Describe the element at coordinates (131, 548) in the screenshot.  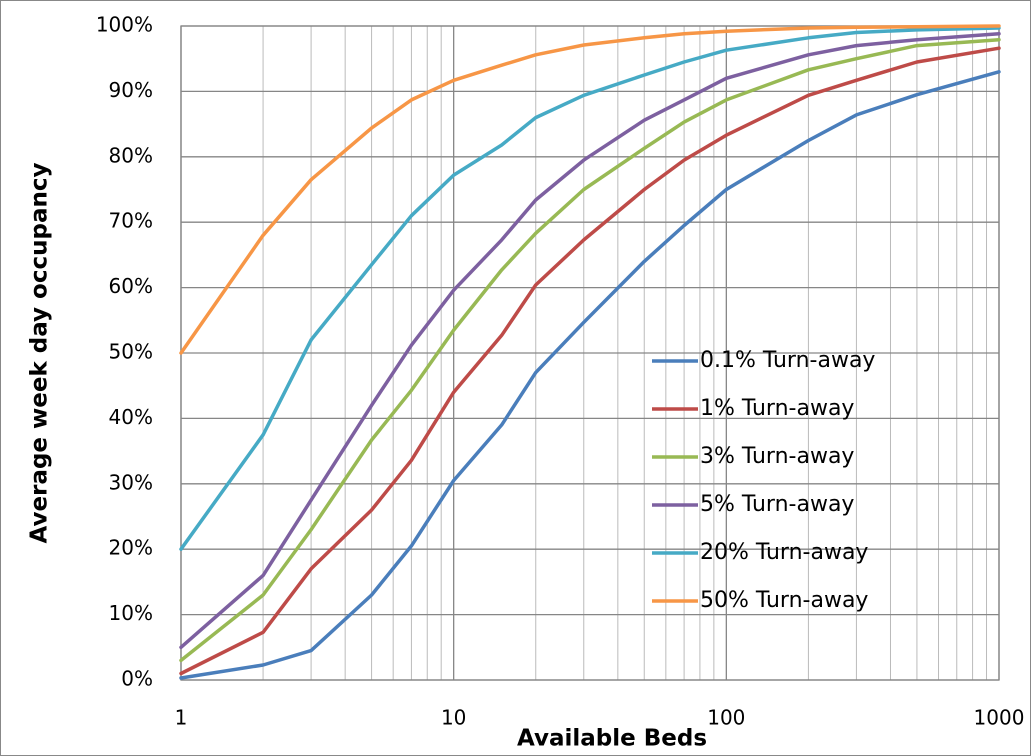
I see `y-tick-label: 20%` at that location.